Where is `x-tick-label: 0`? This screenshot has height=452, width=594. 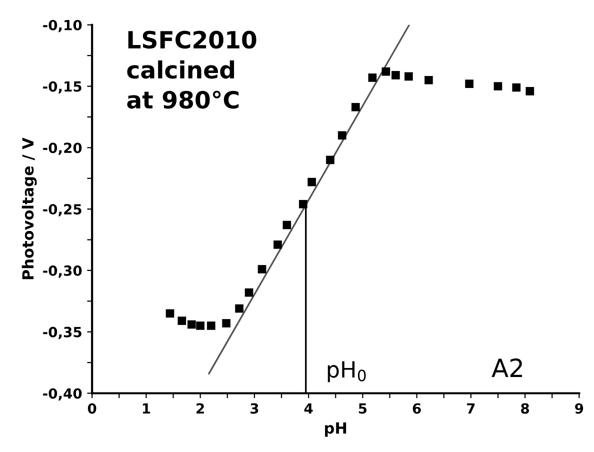 x-tick-label: 0 is located at coordinates (92, 408).